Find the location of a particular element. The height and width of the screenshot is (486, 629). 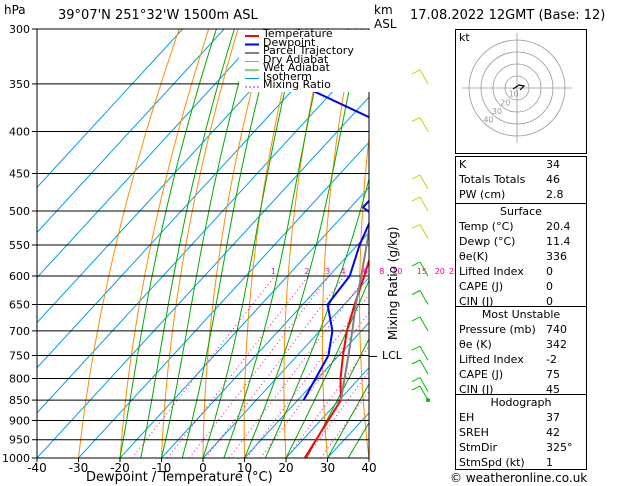

wind-barb-surface-dot is located at coordinates (428, 400).